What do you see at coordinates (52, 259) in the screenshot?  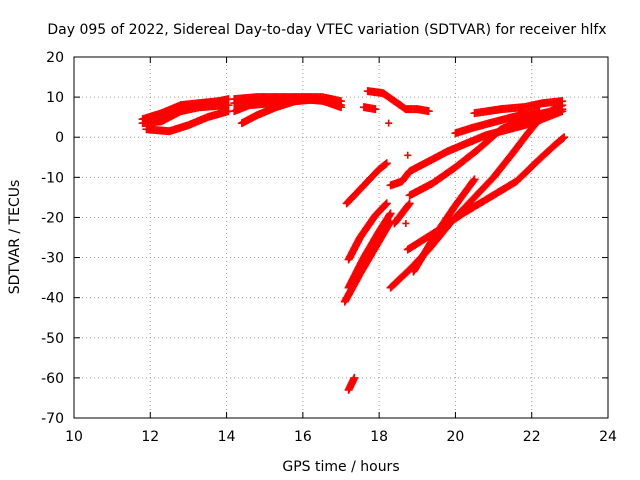 I see `y-tick-label: -30` at bounding box center [52, 259].